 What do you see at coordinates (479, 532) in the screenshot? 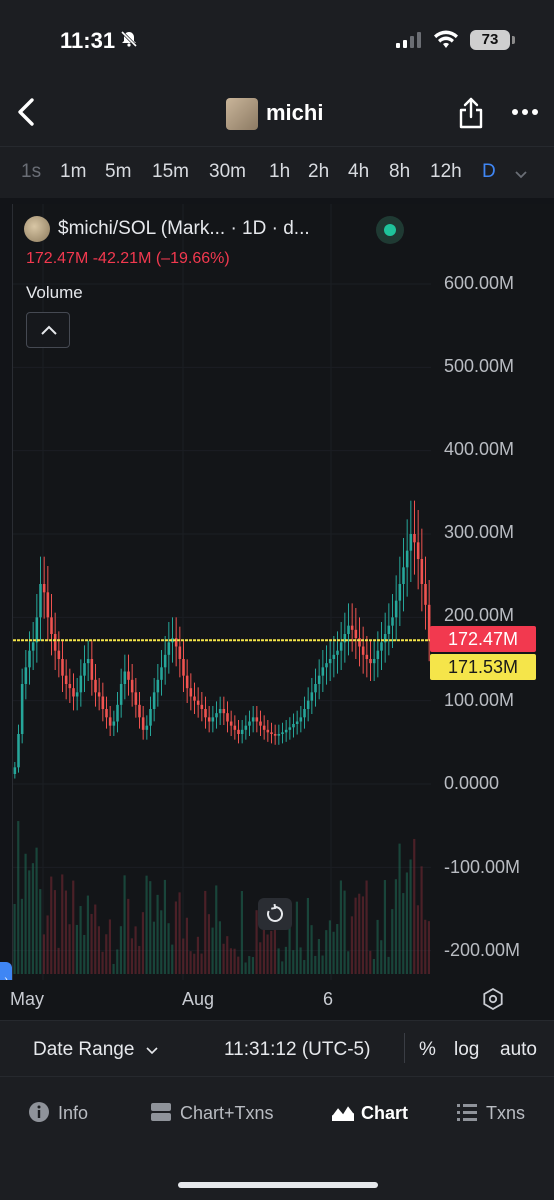
I see `y-axis-label: 300.00M` at bounding box center [479, 532].